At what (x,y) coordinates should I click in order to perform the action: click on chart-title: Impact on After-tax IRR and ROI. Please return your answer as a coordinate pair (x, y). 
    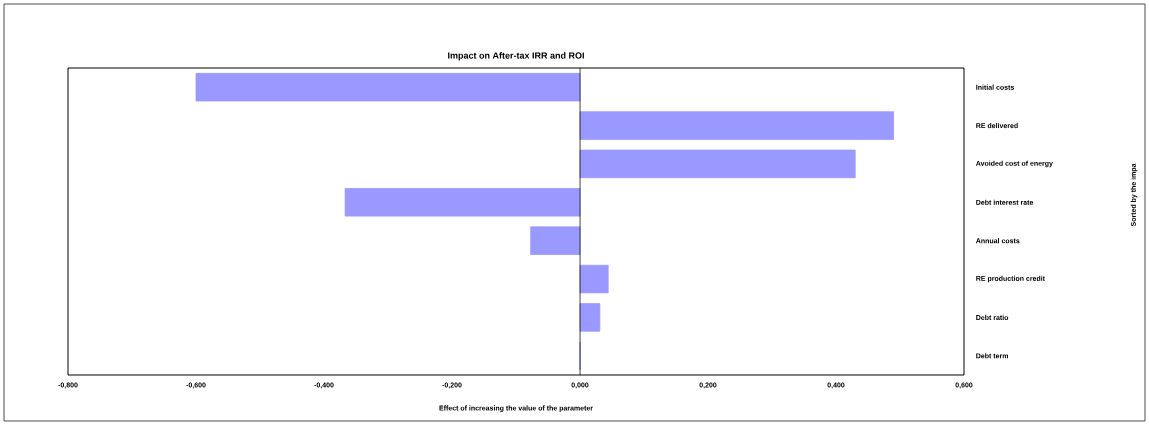
    Looking at the image, I should click on (516, 56).